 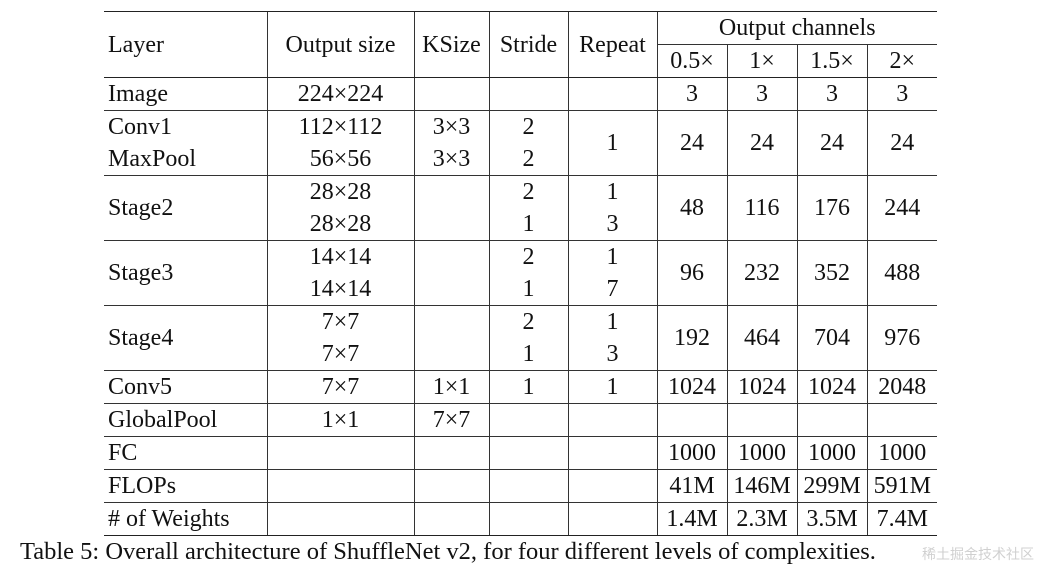 What do you see at coordinates (831, 338) in the screenshot?
I see `channel-cell: 704` at bounding box center [831, 338].